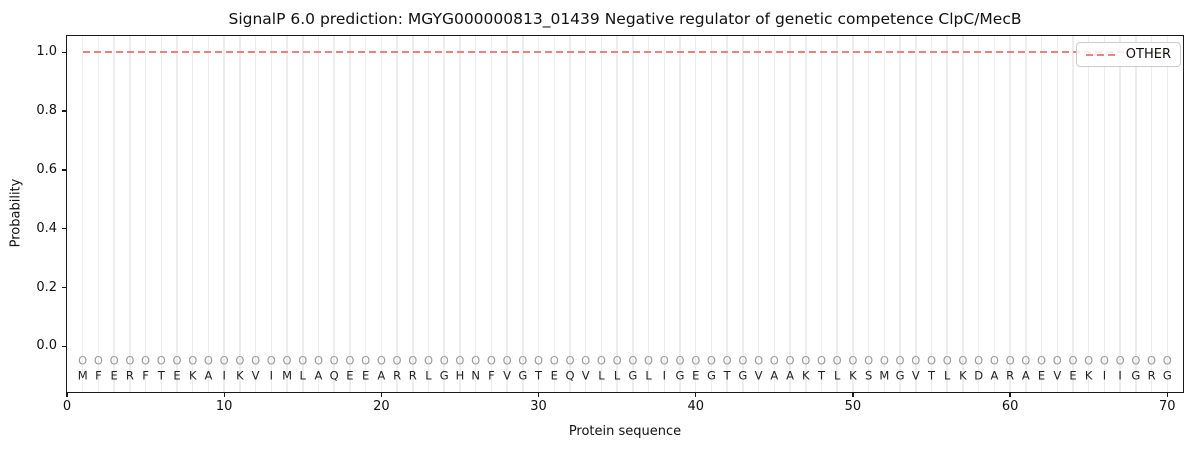 This screenshot has width=1200, height=450. I want to click on legend-dashed-line-icon, so click(1101, 54).